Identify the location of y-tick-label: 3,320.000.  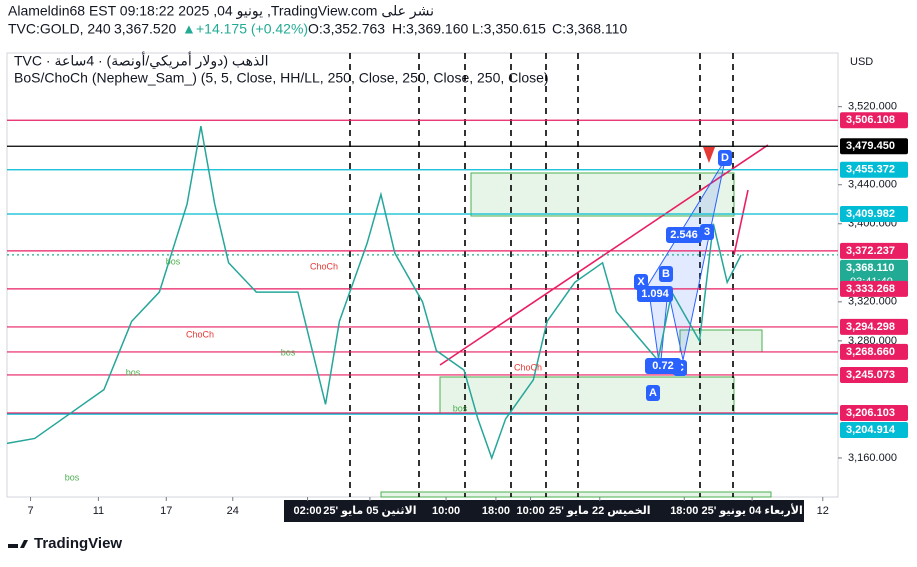
(872, 302).